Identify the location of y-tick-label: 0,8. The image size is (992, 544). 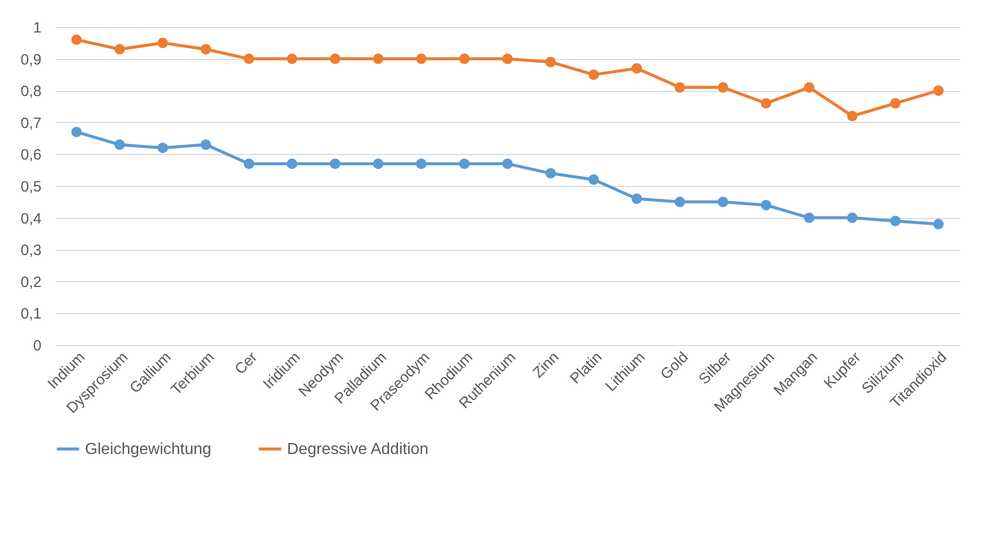
(31, 91).